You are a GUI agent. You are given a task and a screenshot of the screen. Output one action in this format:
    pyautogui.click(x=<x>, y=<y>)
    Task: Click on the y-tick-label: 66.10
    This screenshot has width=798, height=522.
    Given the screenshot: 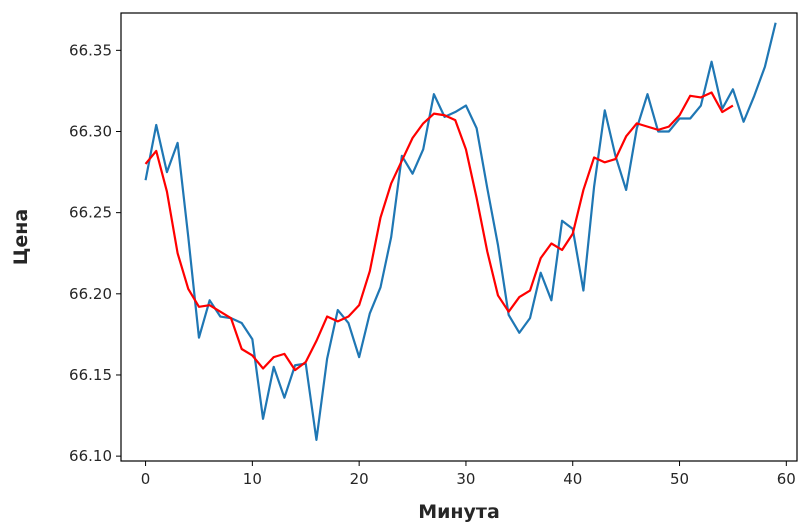 What is the action you would take?
    pyautogui.click(x=90, y=456)
    